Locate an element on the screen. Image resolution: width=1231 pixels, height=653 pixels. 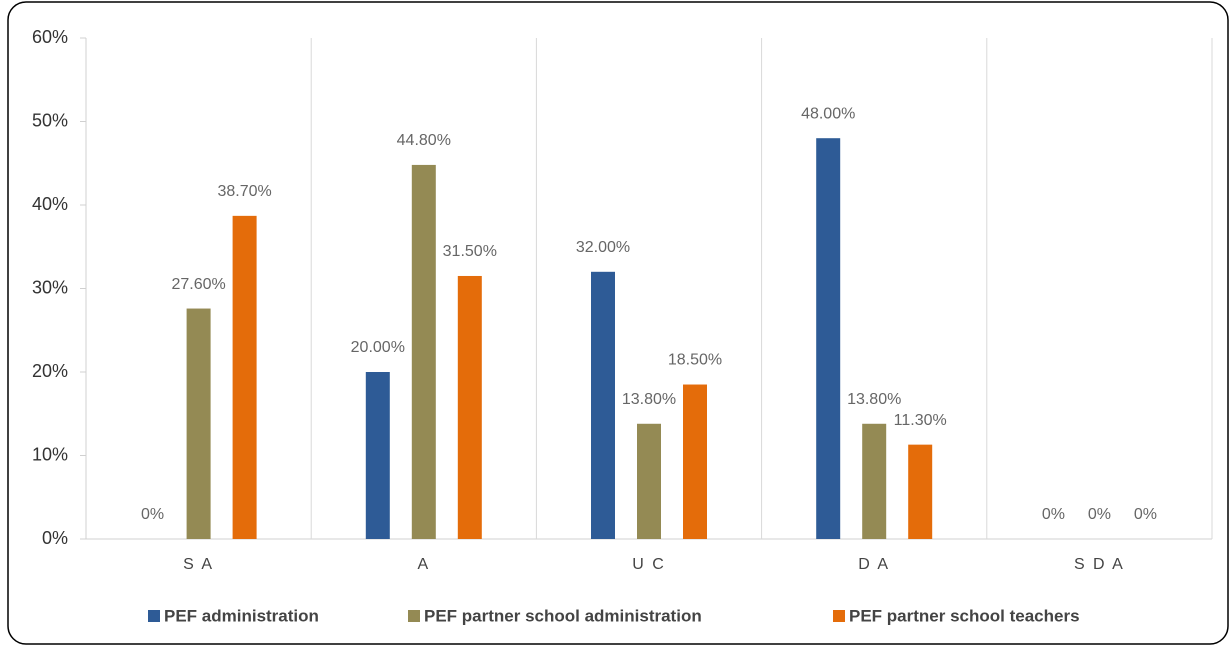
value-label: 31.50% is located at coordinates (470, 251).